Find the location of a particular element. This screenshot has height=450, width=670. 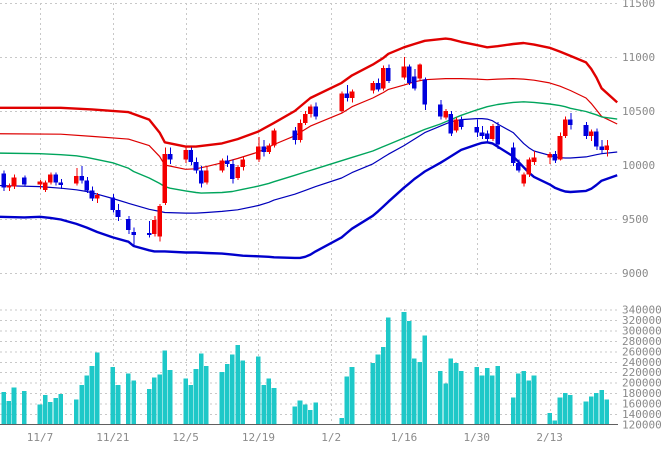

volume-axis-label: 220000 is located at coordinates (642, 372).